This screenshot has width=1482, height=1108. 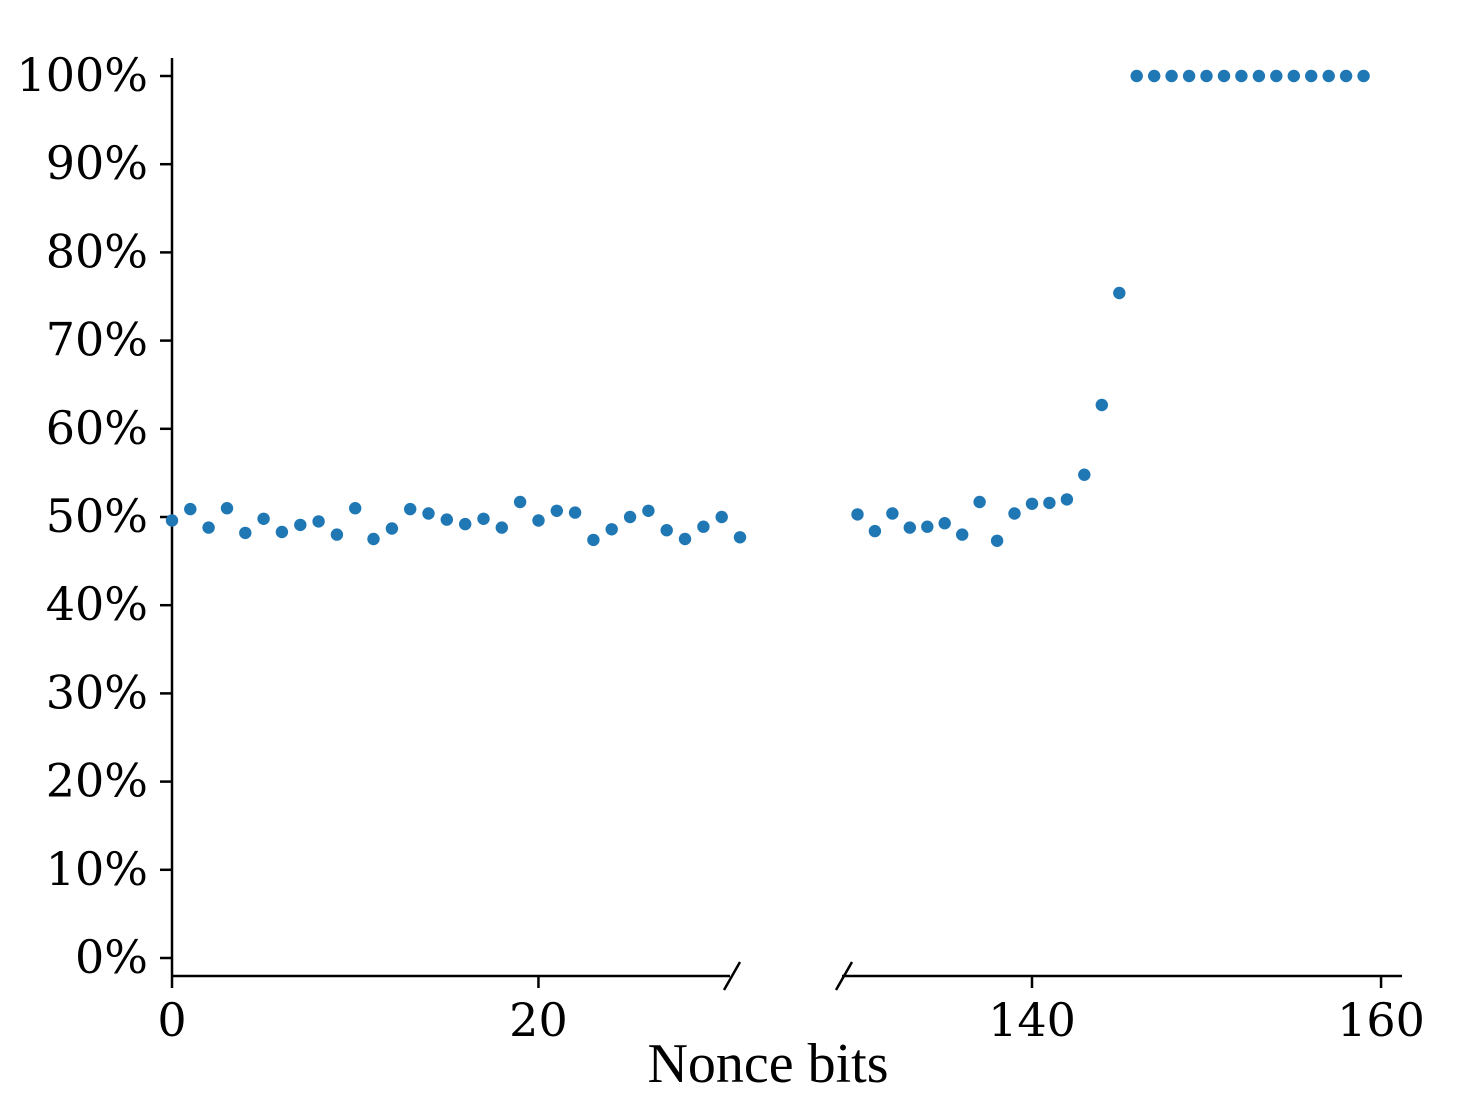 I want to click on y-tick-label: 70%, so click(x=97, y=340).